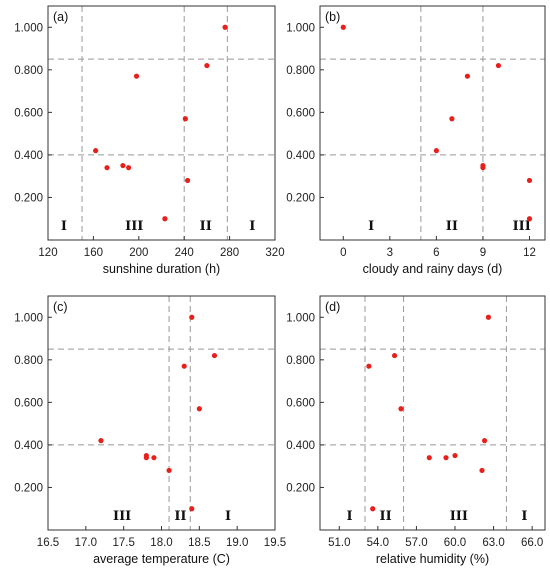 The width and height of the screenshot is (550, 584). Describe the element at coordinates (390, 253) in the screenshot. I see `x-tick-label: 3` at that location.